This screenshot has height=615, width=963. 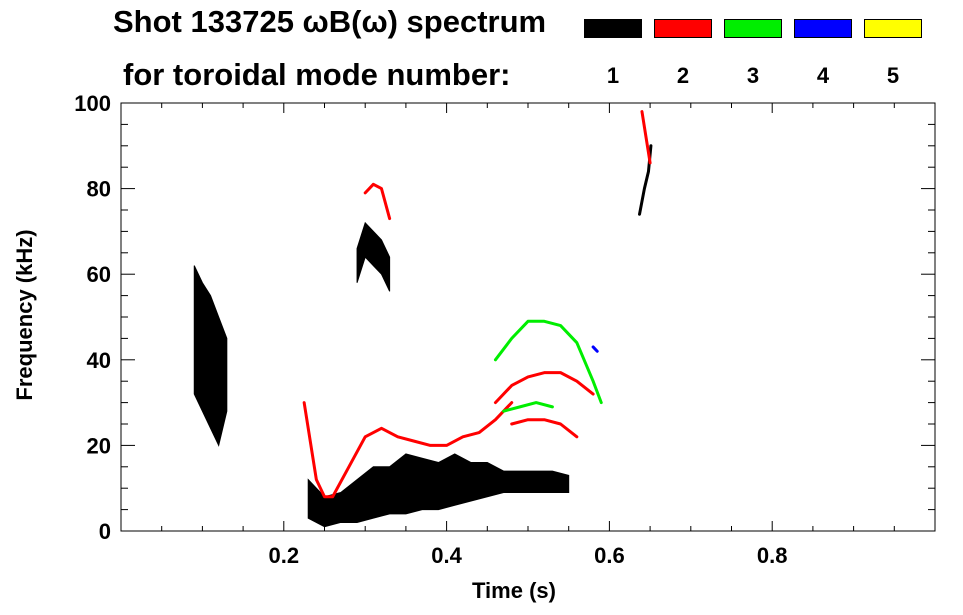 What do you see at coordinates (613, 75) in the screenshot?
I see `legend-label-1: 1` at bounding box center [613, 75].